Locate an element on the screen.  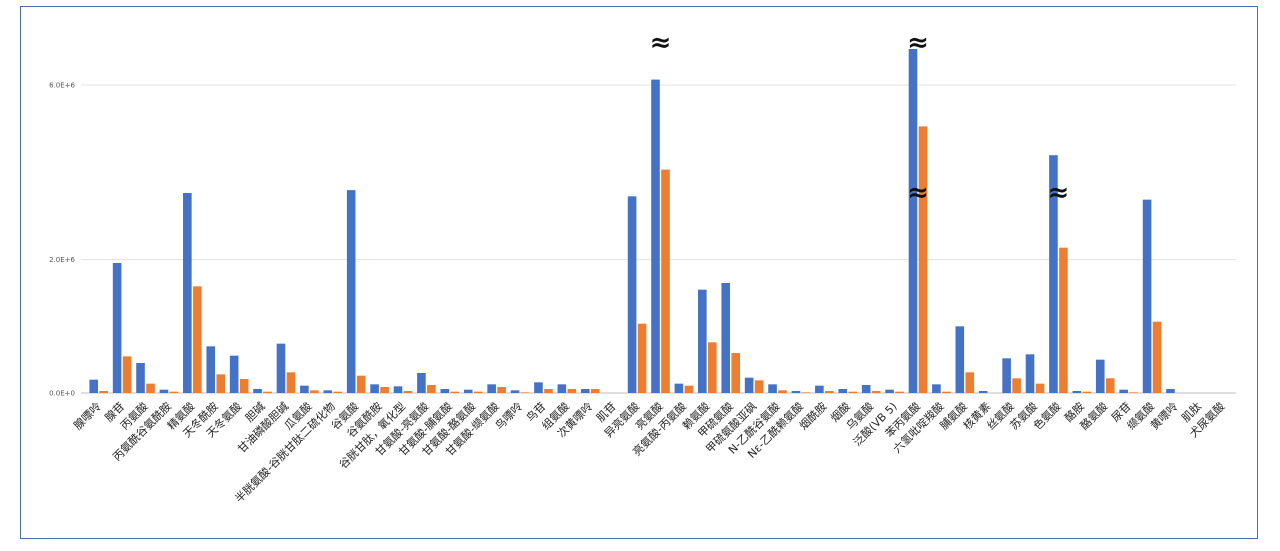
x-tick-label: 黄嘌呤 is located at coordinates (1163, 415).